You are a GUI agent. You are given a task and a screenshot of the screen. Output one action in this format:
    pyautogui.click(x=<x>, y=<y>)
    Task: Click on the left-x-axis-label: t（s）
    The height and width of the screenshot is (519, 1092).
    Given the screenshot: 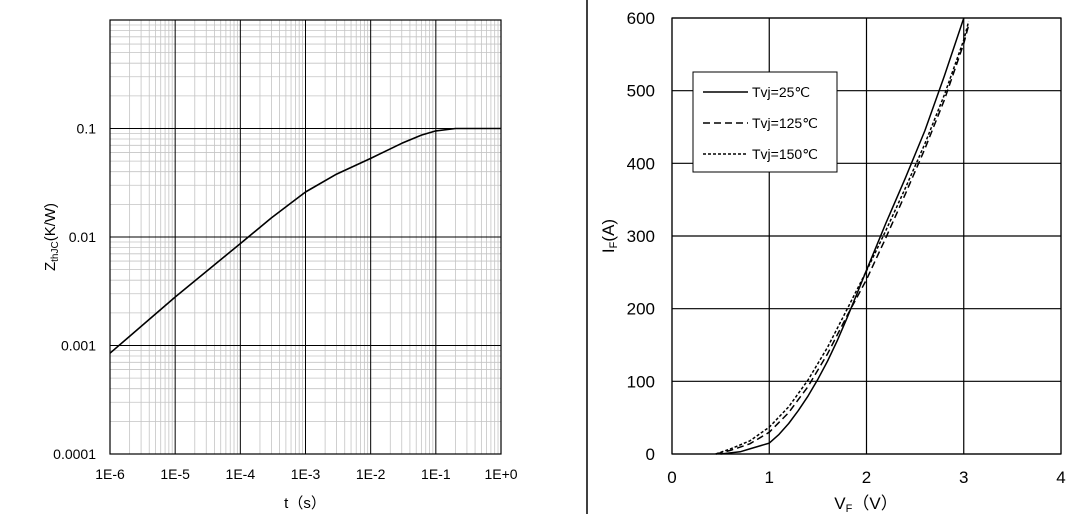 What is the action you would take?
    pyautogui.click(x=305, y=503)
    